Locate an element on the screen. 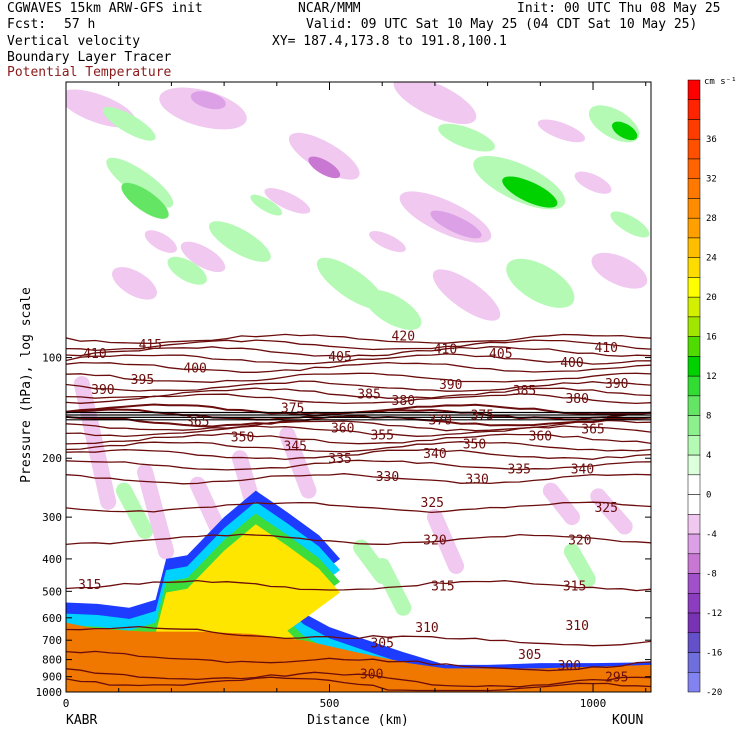 Image resolution: width=740 pixels, height=740 pixels. theta-label: 390 is located at coordinates (450, 385).